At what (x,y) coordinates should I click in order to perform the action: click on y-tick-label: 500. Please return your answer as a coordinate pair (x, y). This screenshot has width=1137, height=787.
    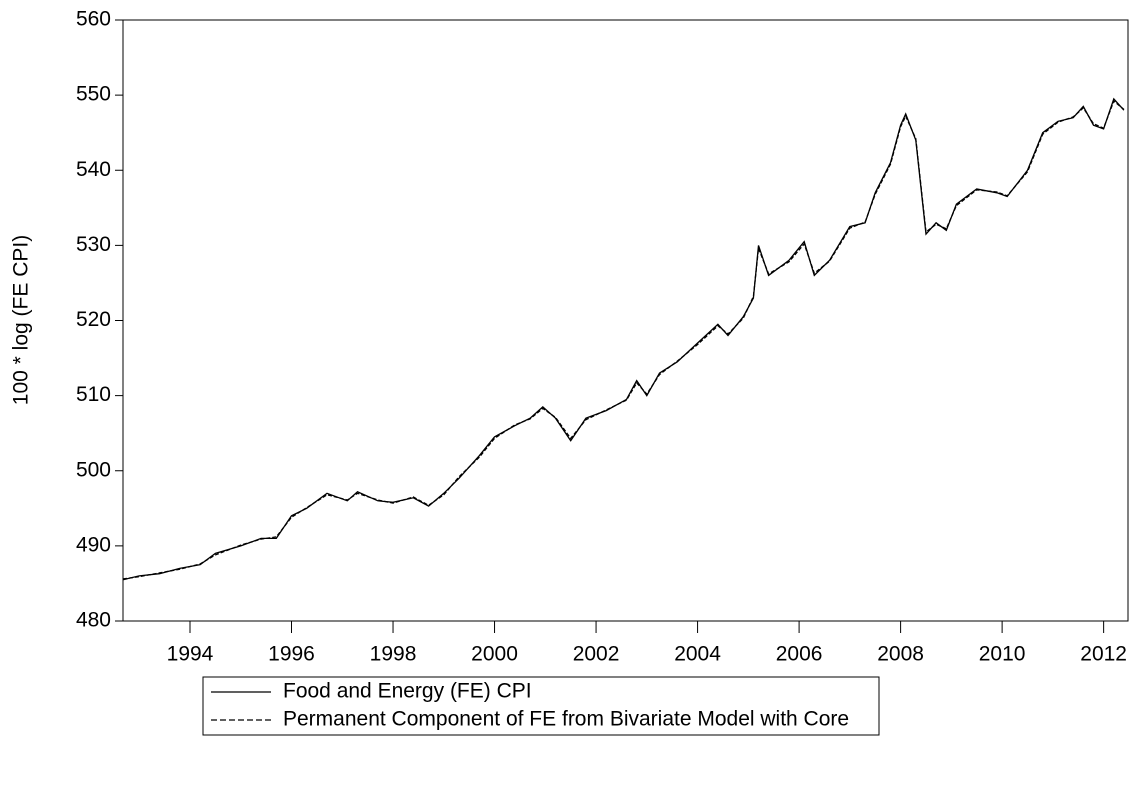
    Looking at the image, I should click on (93, 469).